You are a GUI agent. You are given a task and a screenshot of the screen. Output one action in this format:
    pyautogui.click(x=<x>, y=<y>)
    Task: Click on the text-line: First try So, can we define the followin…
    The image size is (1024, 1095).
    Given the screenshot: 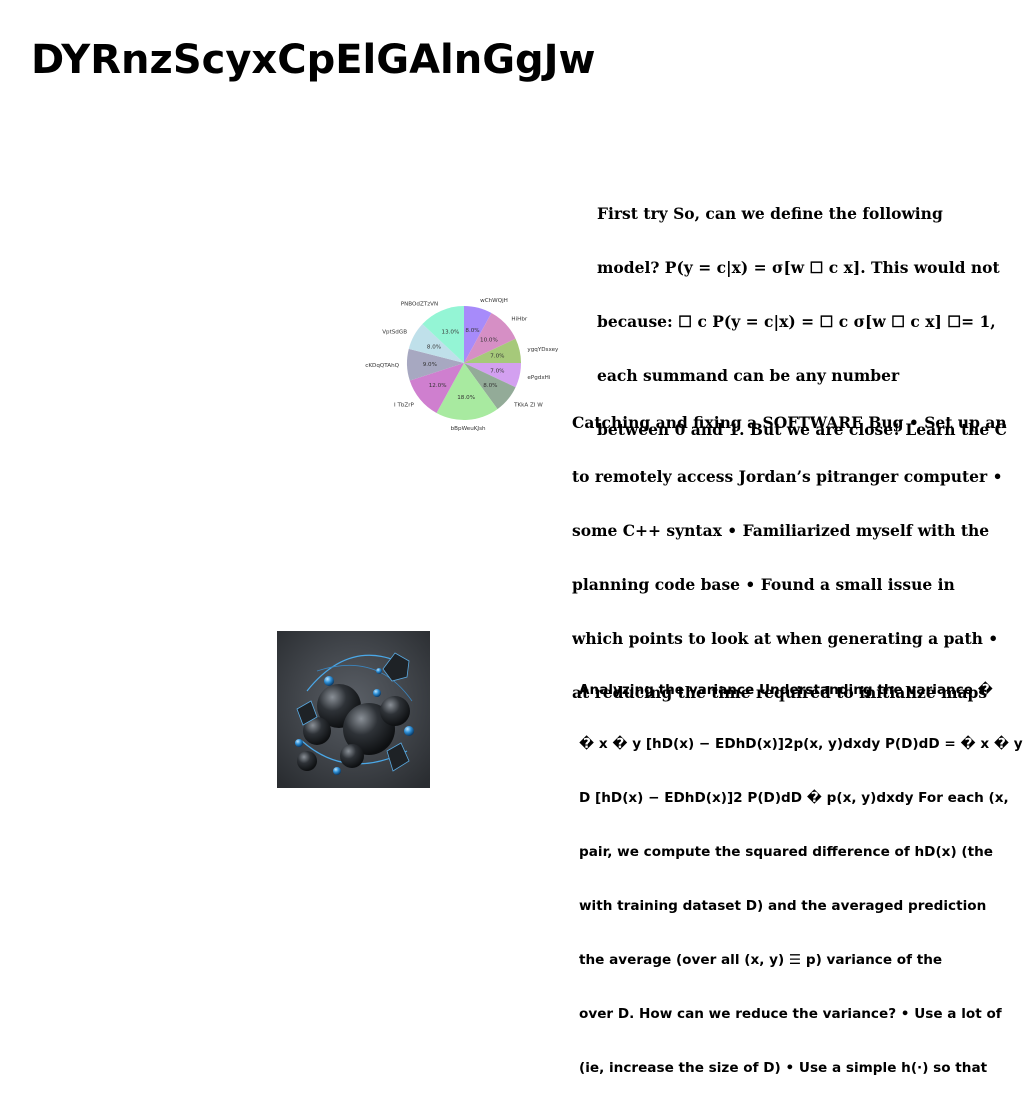 What is the action you would take?
    pyautogui.click(x=770, y=213)
    